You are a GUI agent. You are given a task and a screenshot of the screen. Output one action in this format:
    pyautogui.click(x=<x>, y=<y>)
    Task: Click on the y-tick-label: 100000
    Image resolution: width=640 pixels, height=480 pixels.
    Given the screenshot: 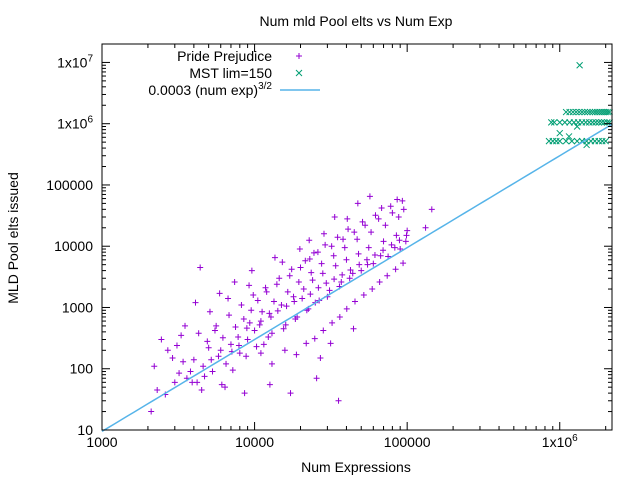 What is the action you would take?
    pyautogui.click(x=69, y=185)
    